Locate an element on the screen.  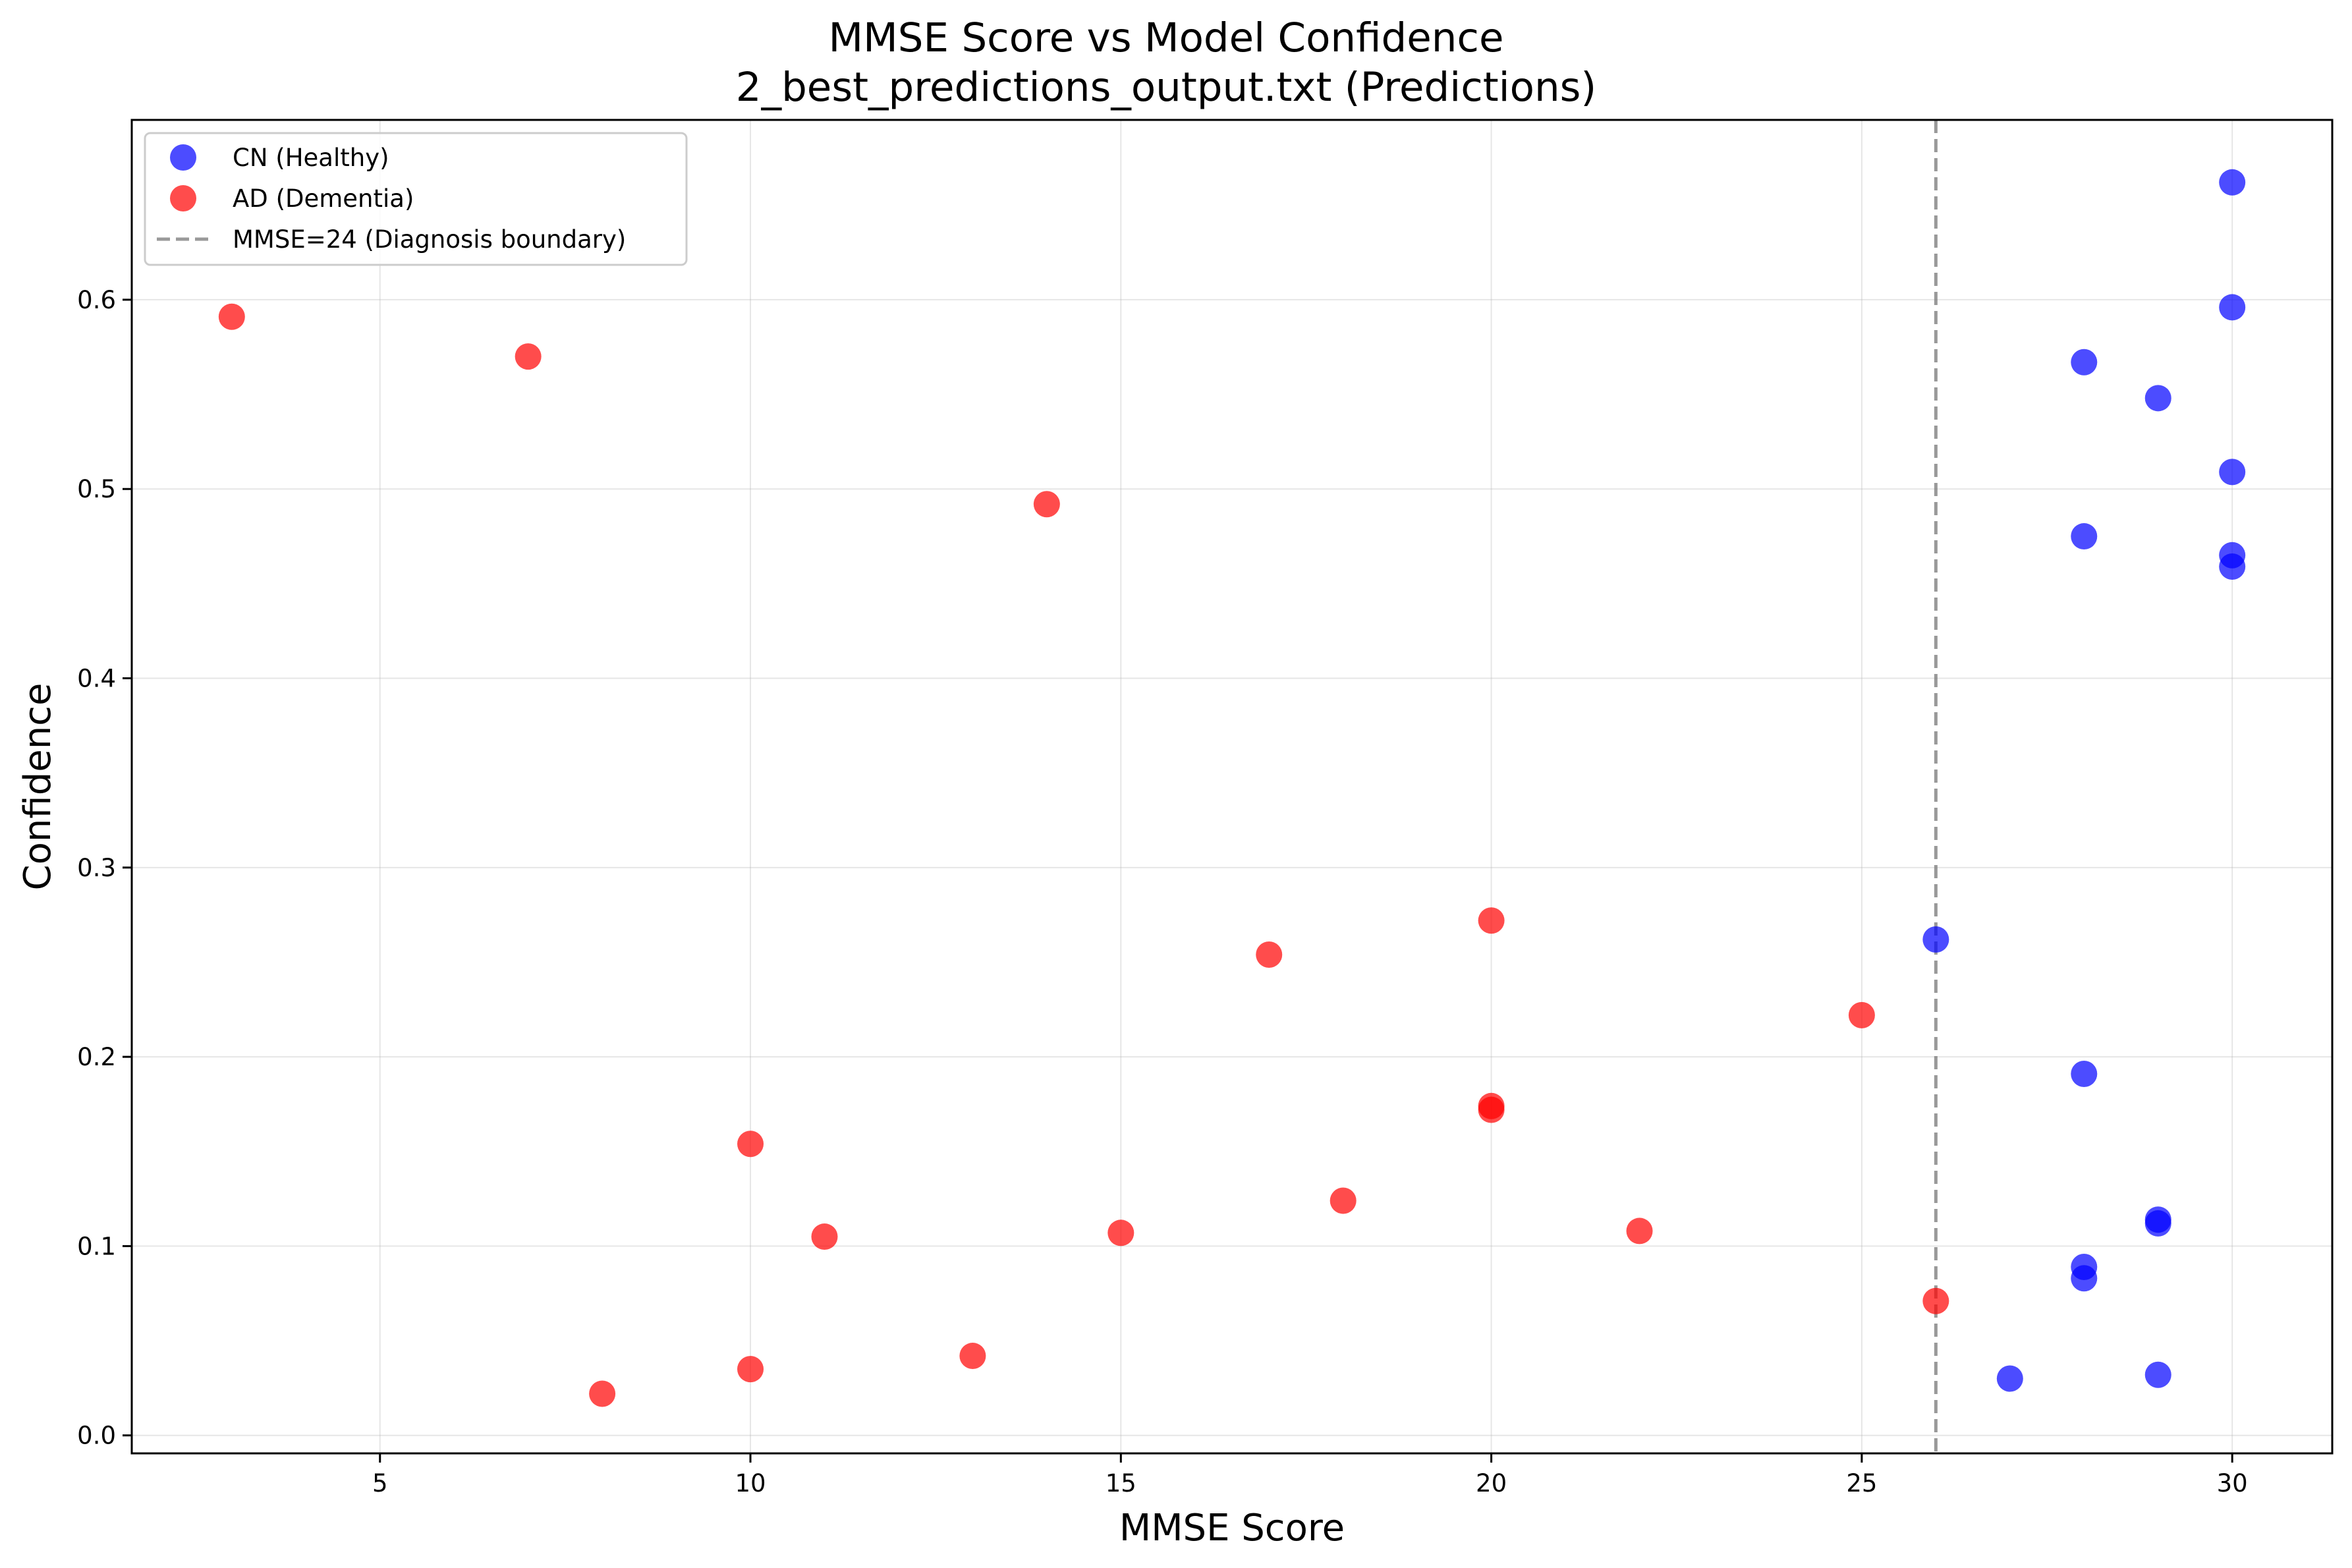
x-tick-label: 30 is located at coordinates (2232, 1483).